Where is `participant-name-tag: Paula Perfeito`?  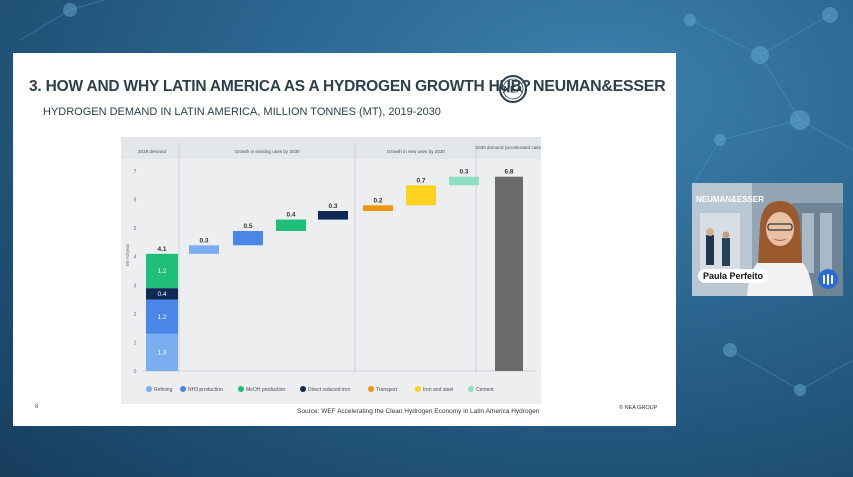 participant-name-tag: Paula Perfeito is located at coordinates (733, 276).